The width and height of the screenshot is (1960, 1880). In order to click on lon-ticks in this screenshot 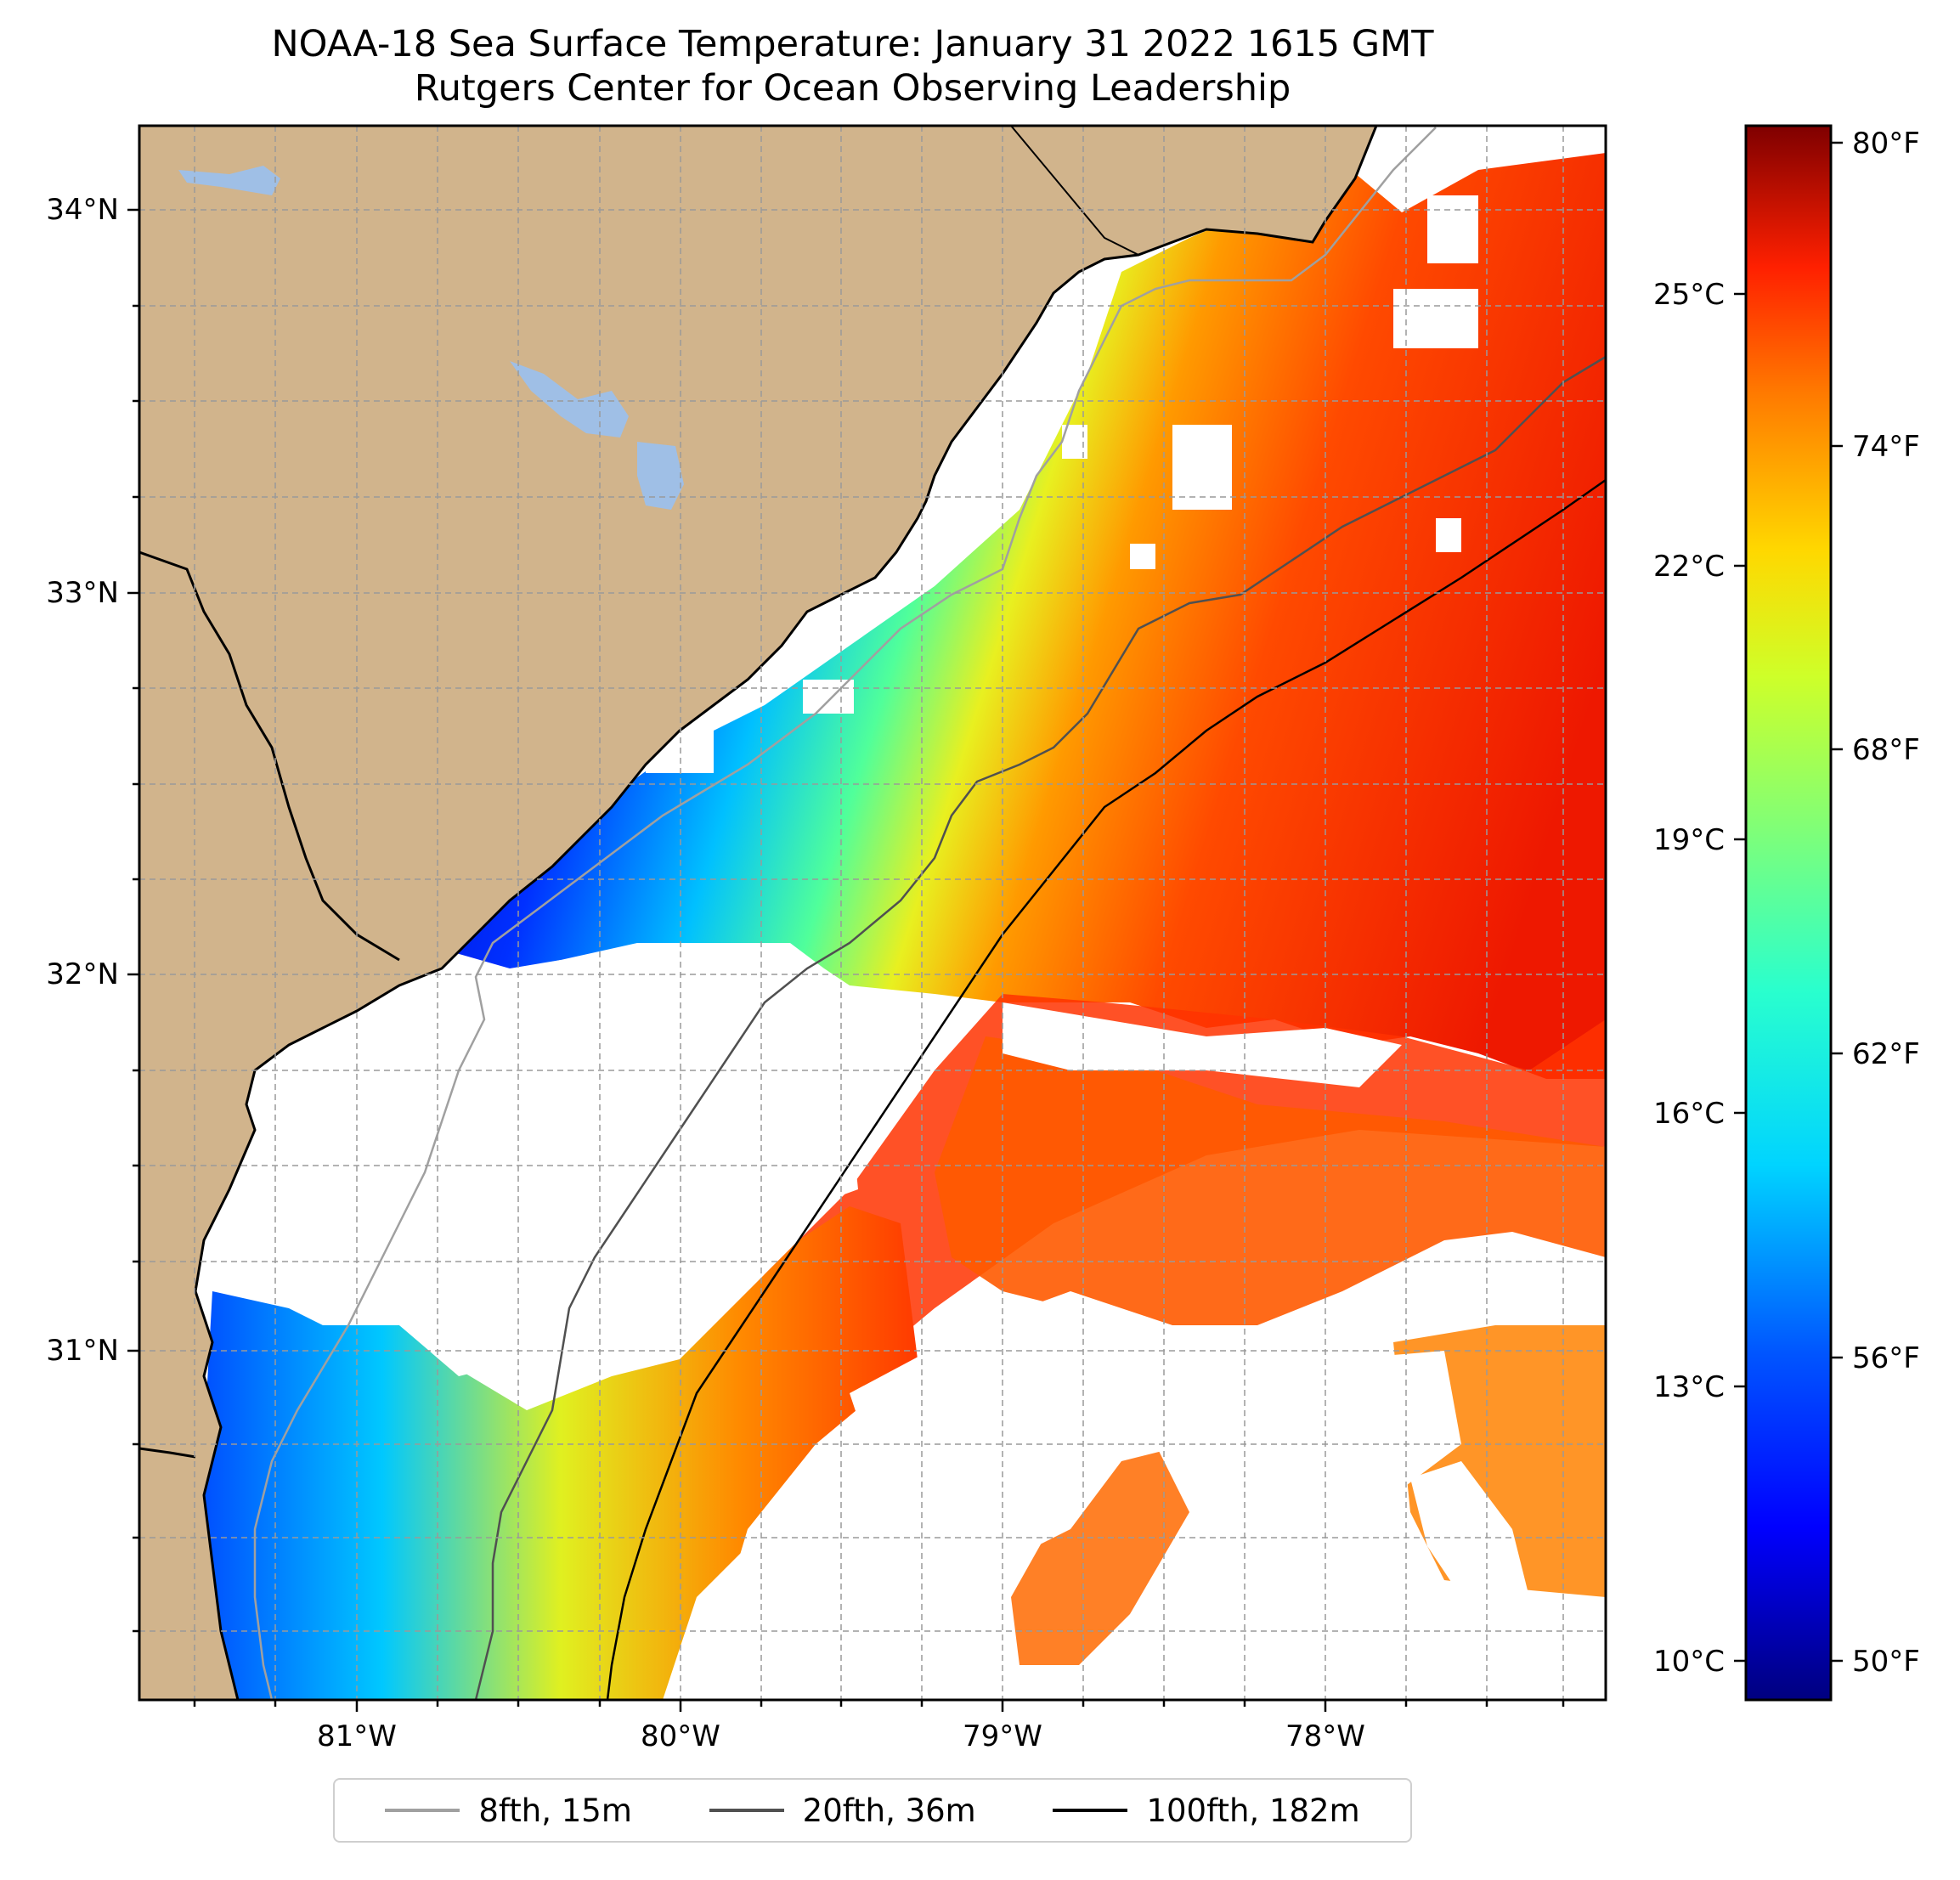, I will do `click(879, 1706)`.